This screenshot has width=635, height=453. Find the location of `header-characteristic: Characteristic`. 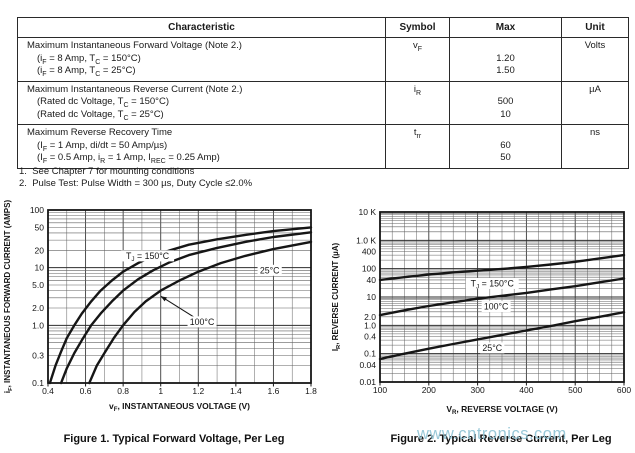

header-characteristic: Characteristic is located at coordinates (201, 27).